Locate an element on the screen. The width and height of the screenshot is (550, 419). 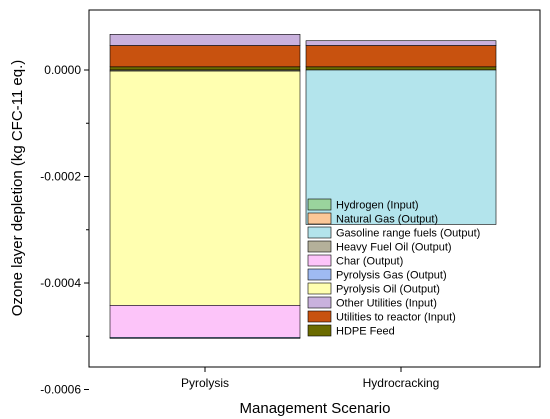
bar-segment-hydrocracking-other-utilities-input is located at coordinates (401, 43).